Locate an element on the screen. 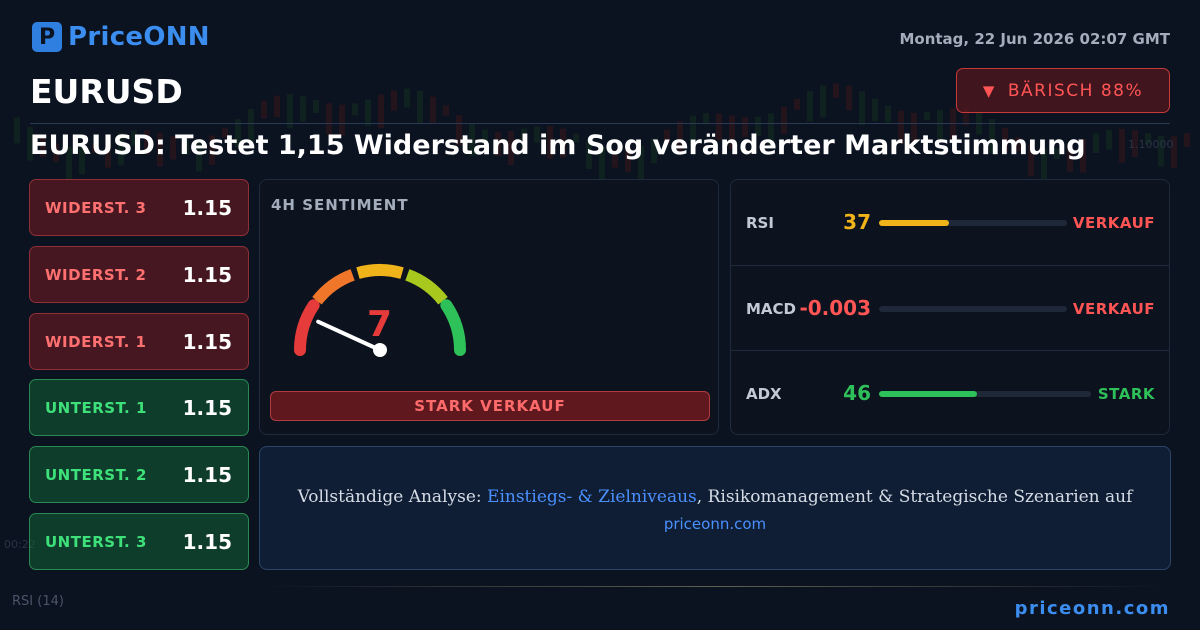 This screenshot has height=630, width=1200. gauge-hub is located at coordinates (380, 350).